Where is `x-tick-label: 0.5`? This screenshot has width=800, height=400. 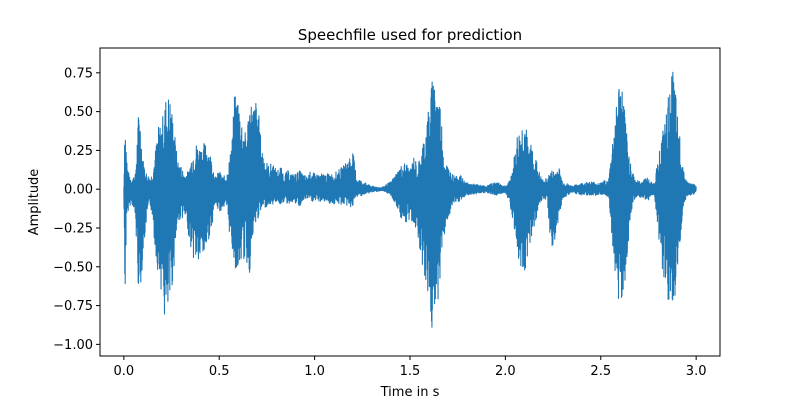 x-tick-label: 0.5 is located at coordinates (219, 371).